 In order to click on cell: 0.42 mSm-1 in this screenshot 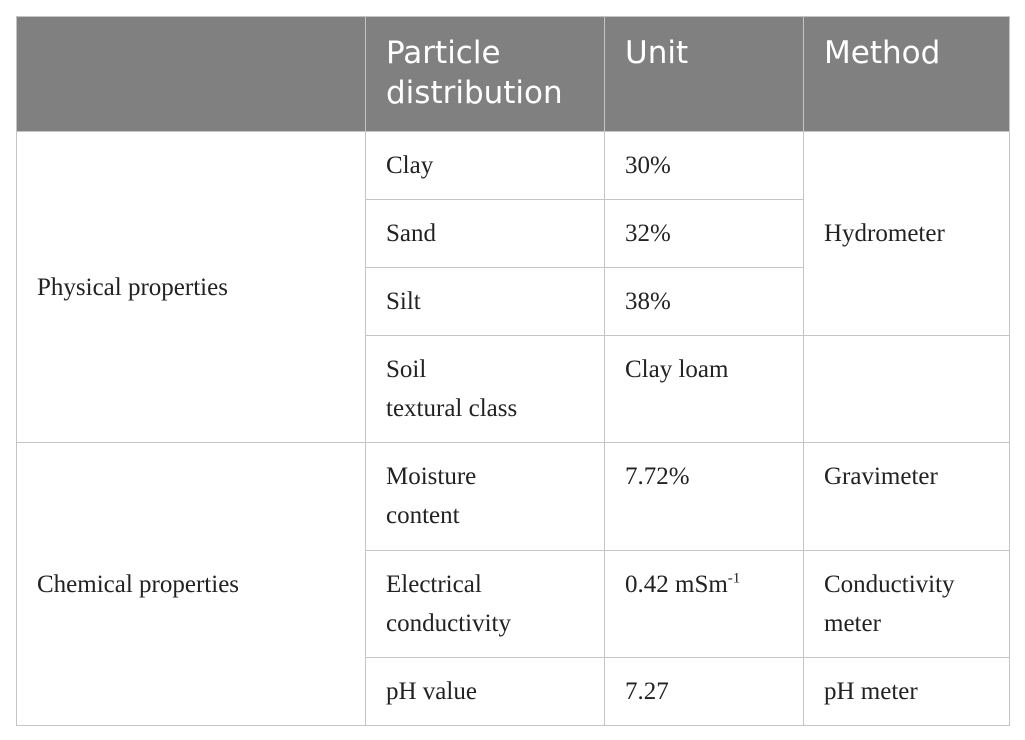, I will do `click(704, 604)`.